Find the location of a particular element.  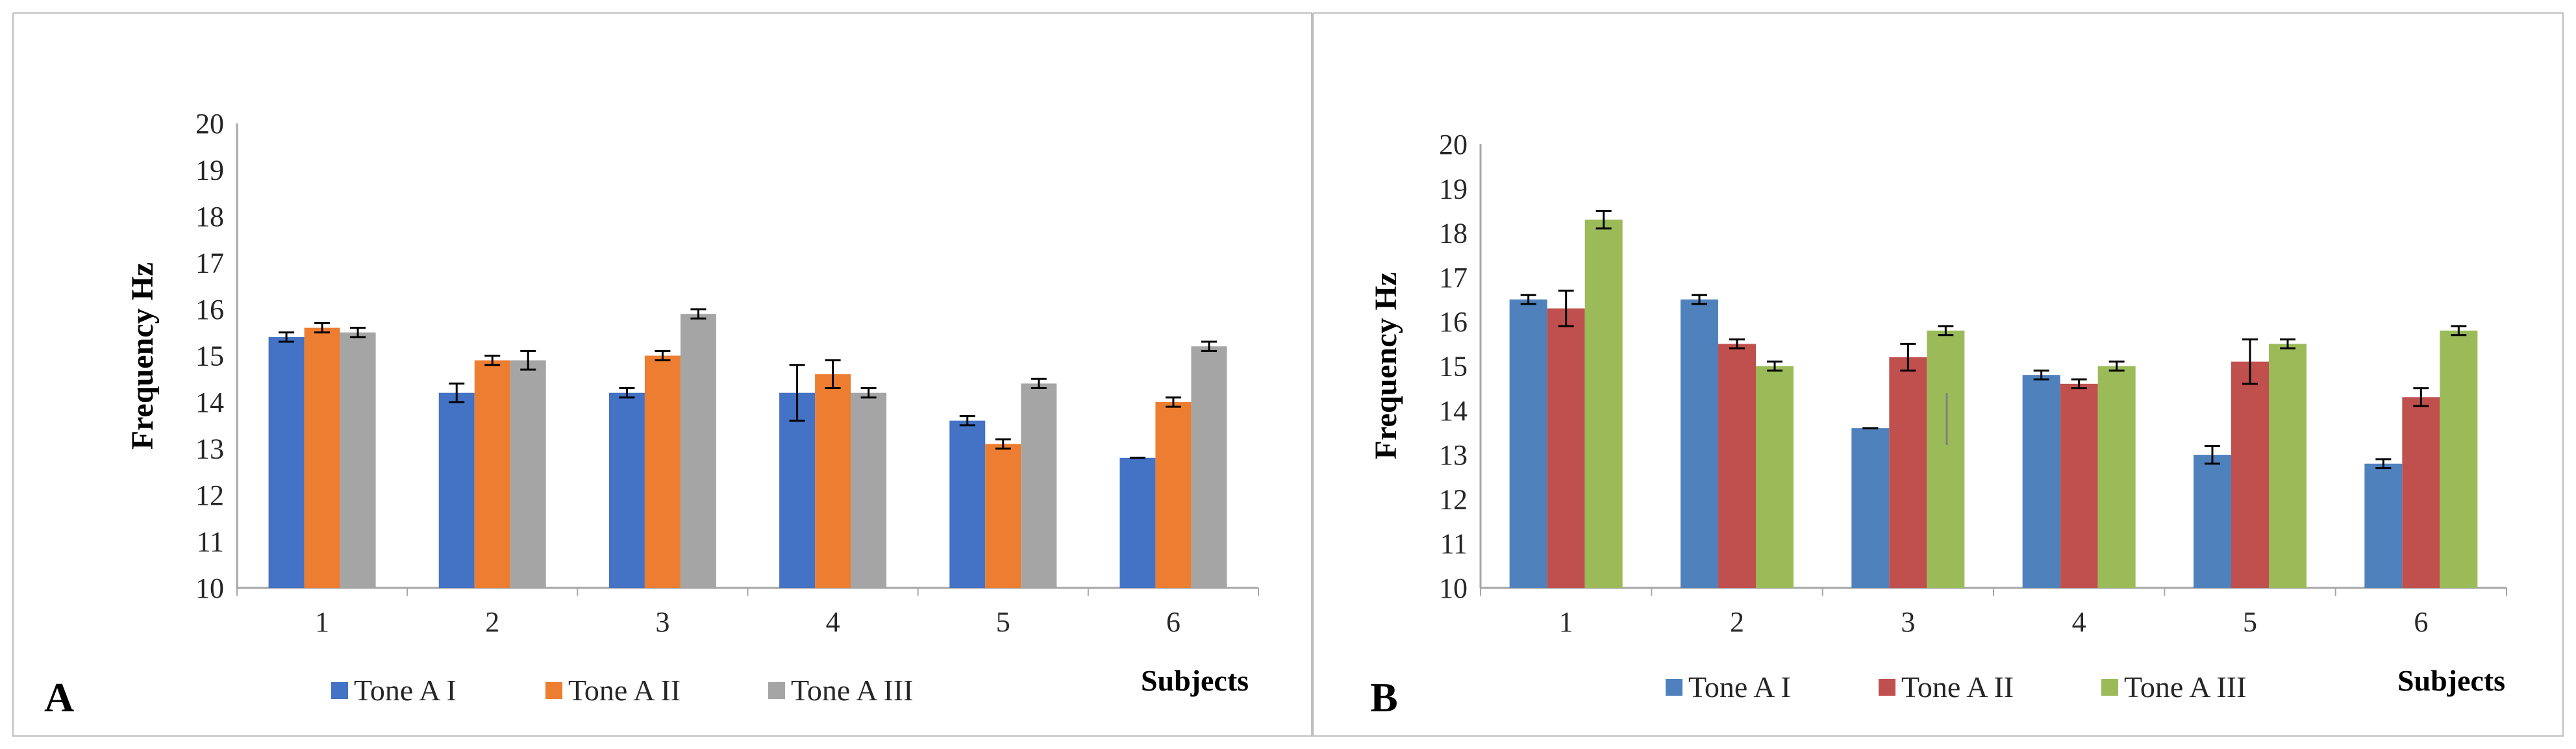

panel-a-y-axis-title: Frequency Hz is located at coordinates (142, 356).